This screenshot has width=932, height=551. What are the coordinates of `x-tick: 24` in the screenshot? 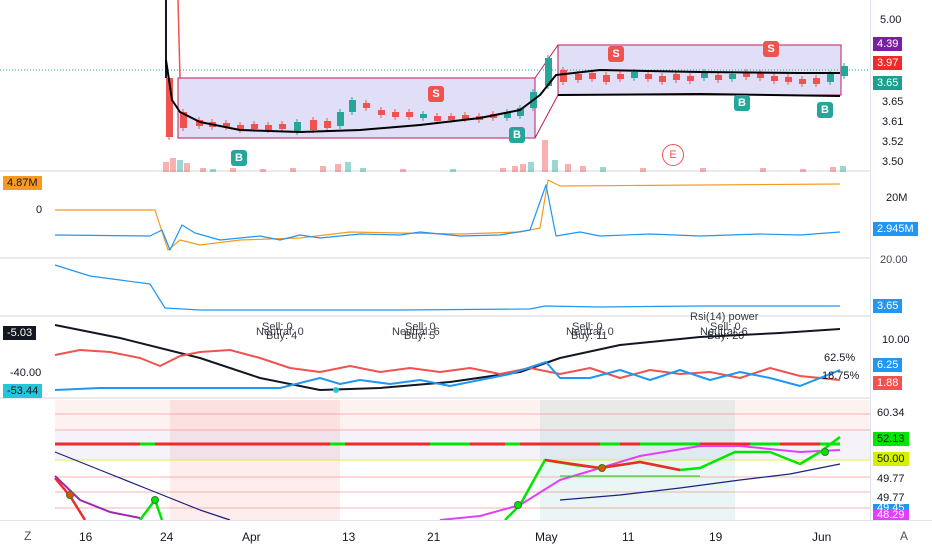 It's located at (167, 537).